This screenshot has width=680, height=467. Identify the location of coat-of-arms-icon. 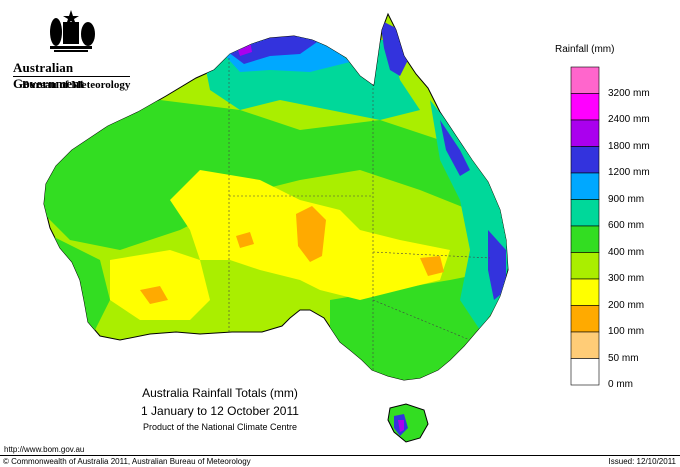
(72, 31).